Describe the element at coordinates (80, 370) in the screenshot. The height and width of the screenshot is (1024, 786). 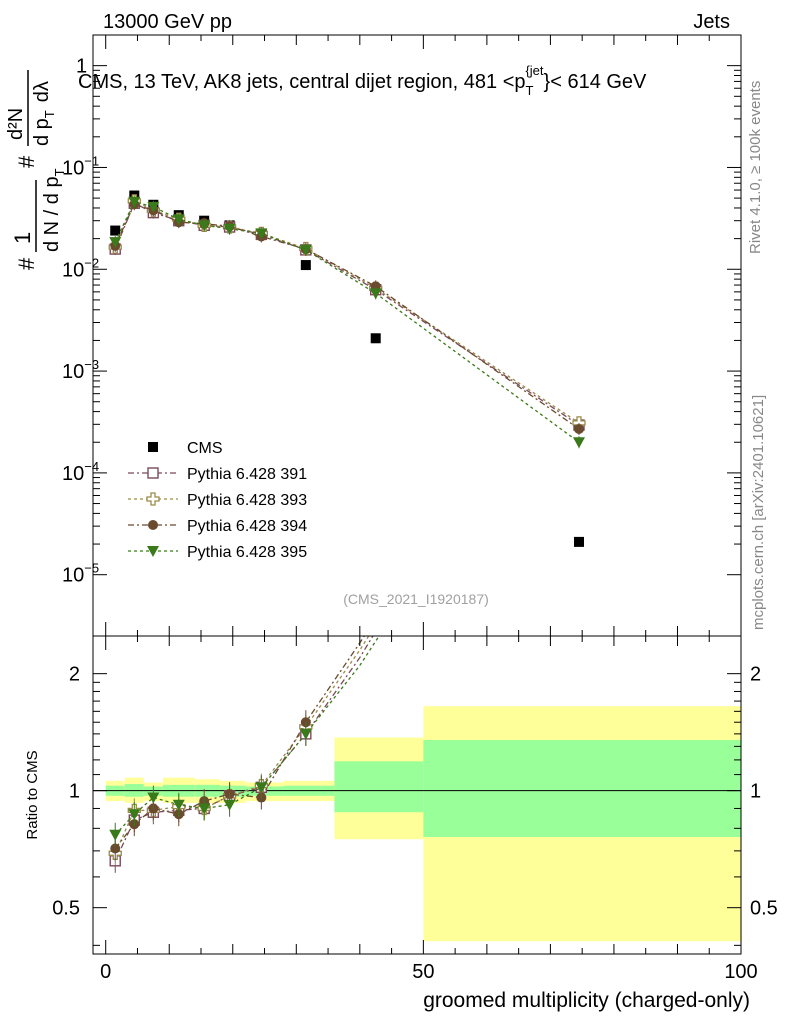
I see `main-y-tick-label: 10⁻³` at that location.